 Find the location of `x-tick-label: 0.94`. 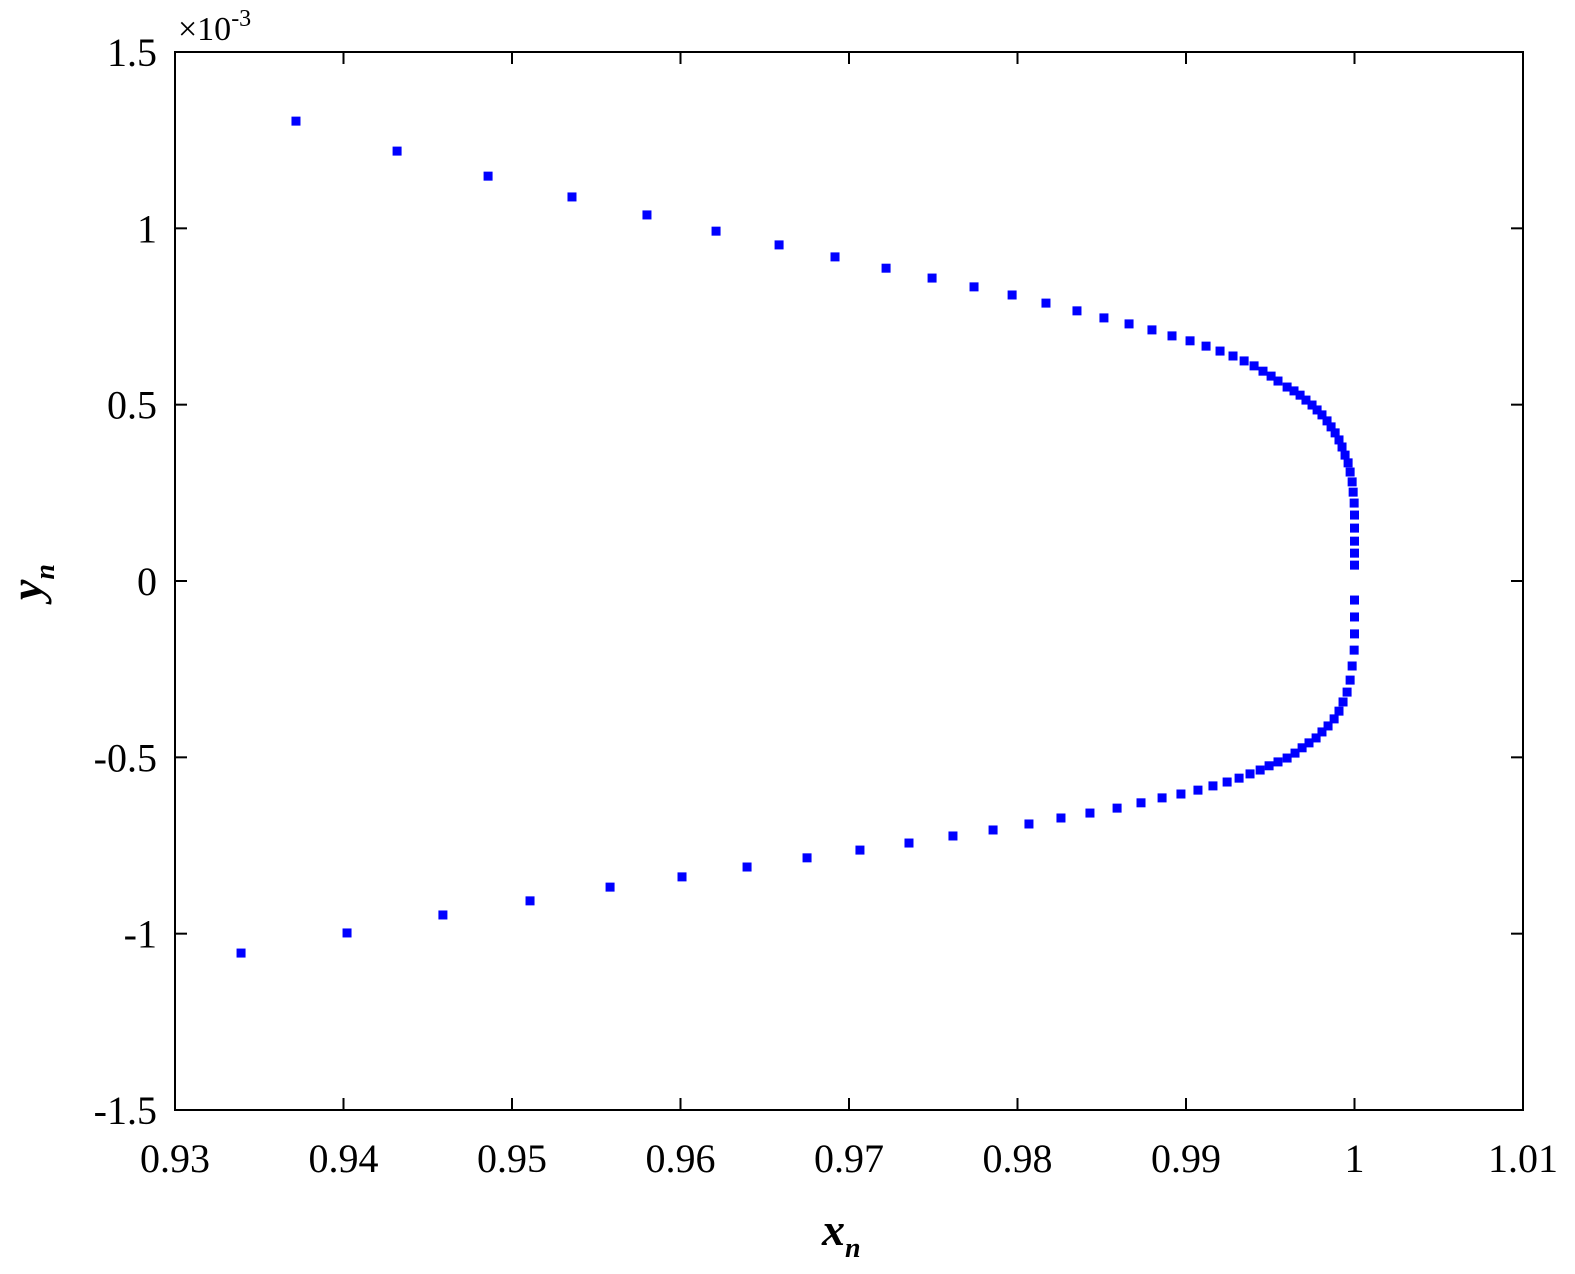

x-tick-label: 0.94 is located at coordinates (344, 1158).